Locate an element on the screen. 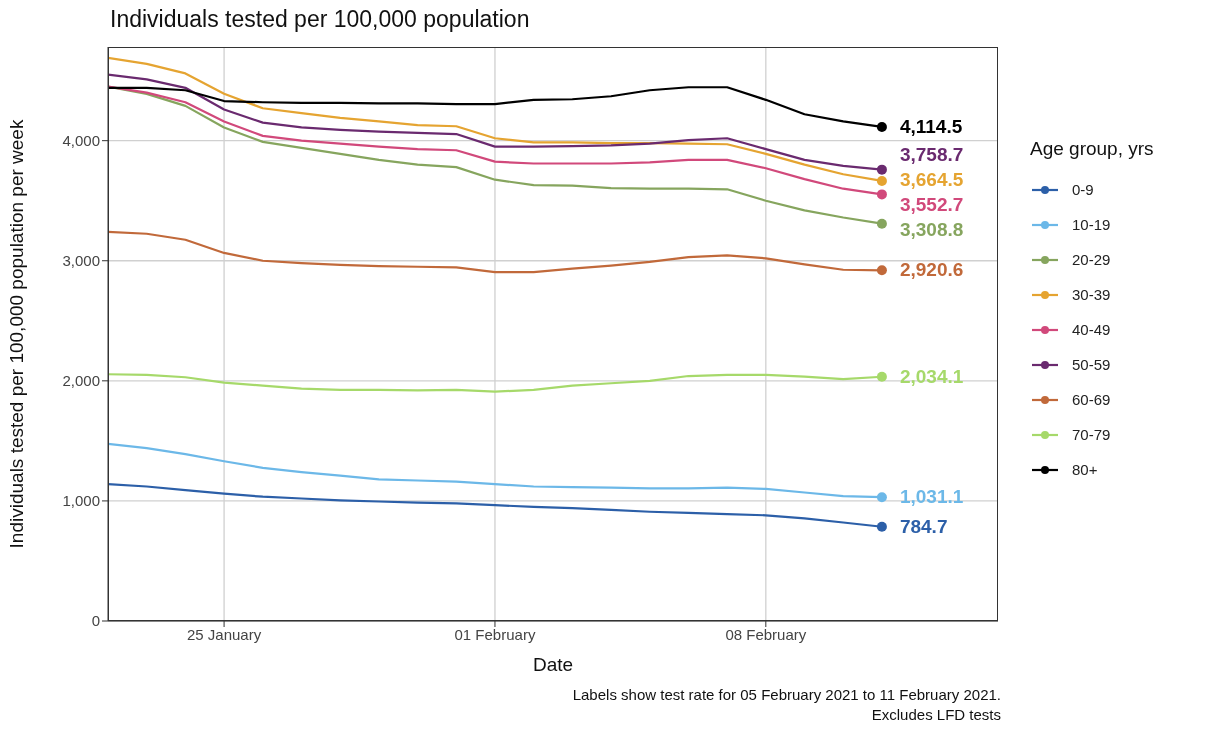  legend-label: 50-59 is located at coordinates (1091, 364).